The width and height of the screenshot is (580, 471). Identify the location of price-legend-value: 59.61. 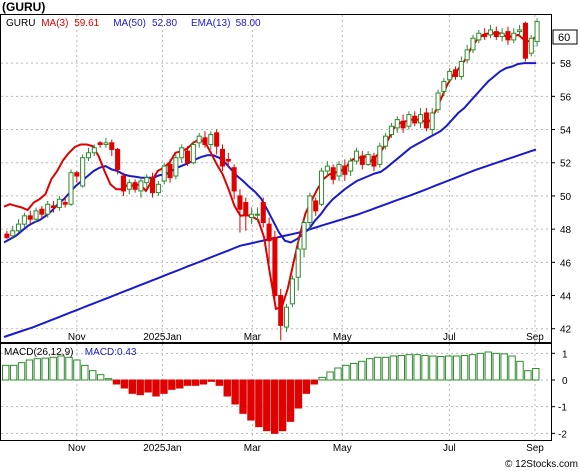
(86, 23).